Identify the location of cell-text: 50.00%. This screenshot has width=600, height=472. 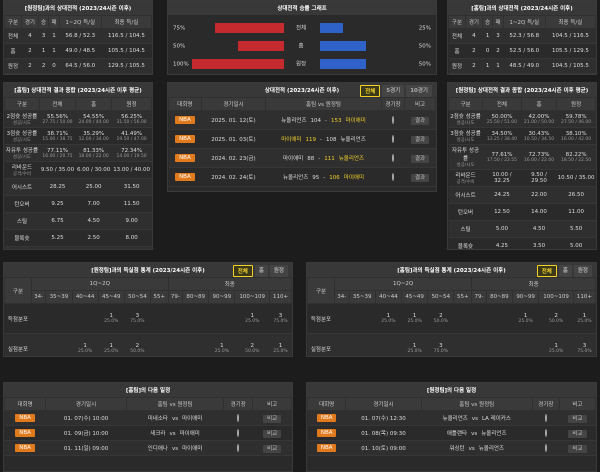
(502, 116).